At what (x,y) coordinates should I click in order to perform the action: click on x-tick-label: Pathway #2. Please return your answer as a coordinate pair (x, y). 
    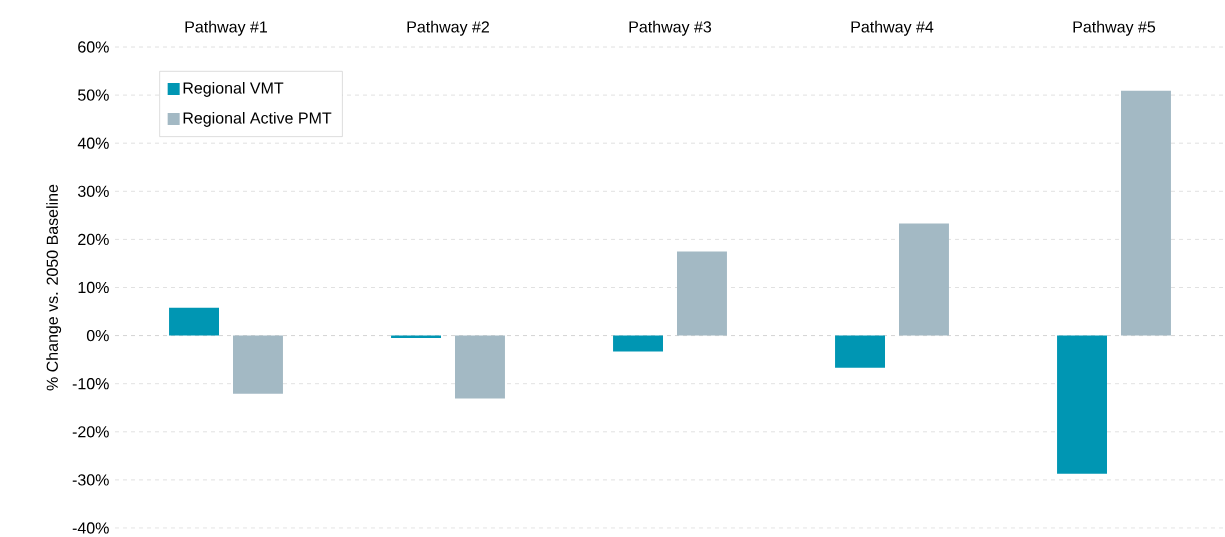
    Looking at the image, I should click on (448, 28).